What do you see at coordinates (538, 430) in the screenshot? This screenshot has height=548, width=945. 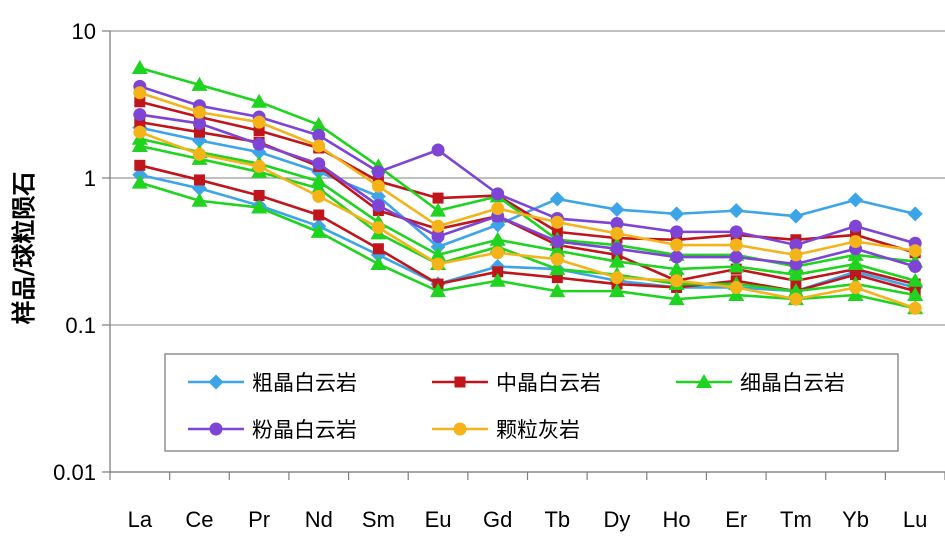 I see `legend-label: 颗粒灰岩` at bounding box center [538, 430].